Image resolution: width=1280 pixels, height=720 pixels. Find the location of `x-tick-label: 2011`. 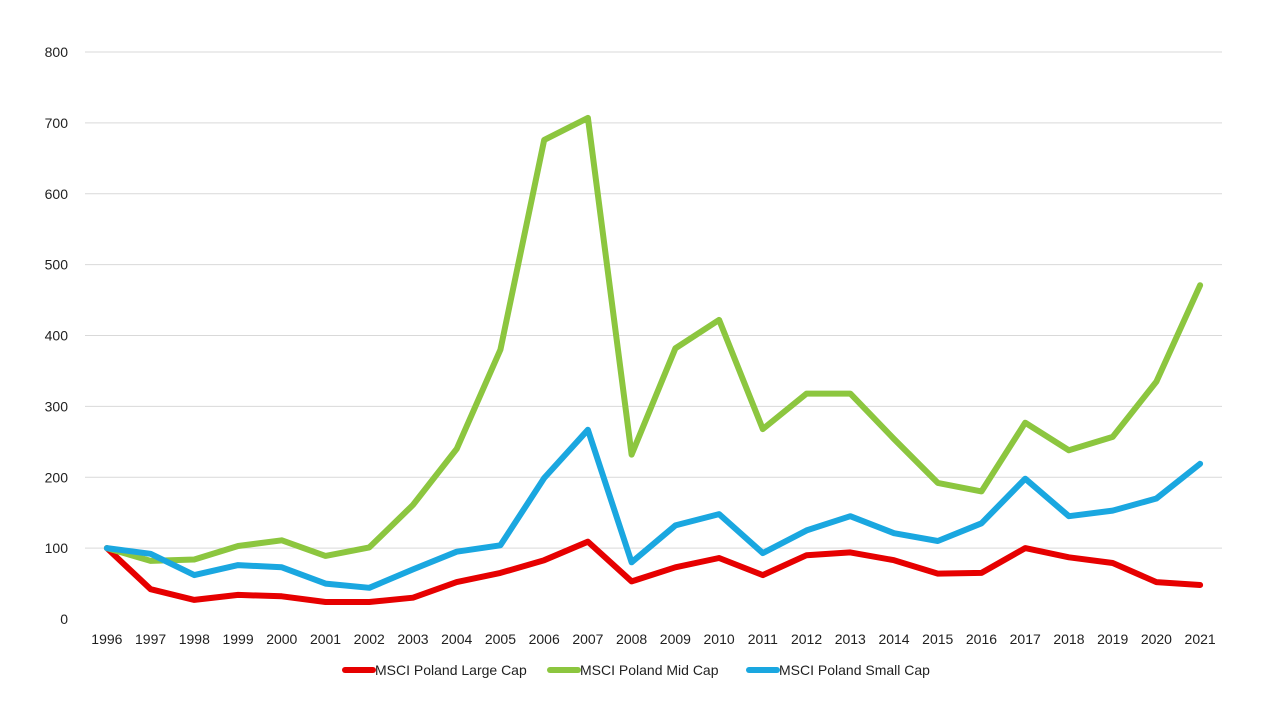

x-tick-label: 2011 is located at coordinates (763, 639).